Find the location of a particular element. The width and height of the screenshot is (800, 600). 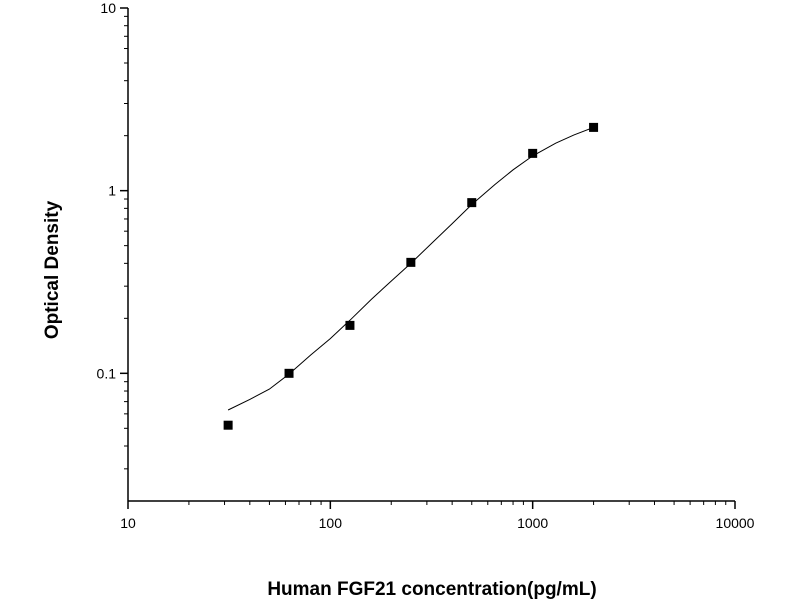

x-tick-label: 1000 is located at coordinates (532, 523).